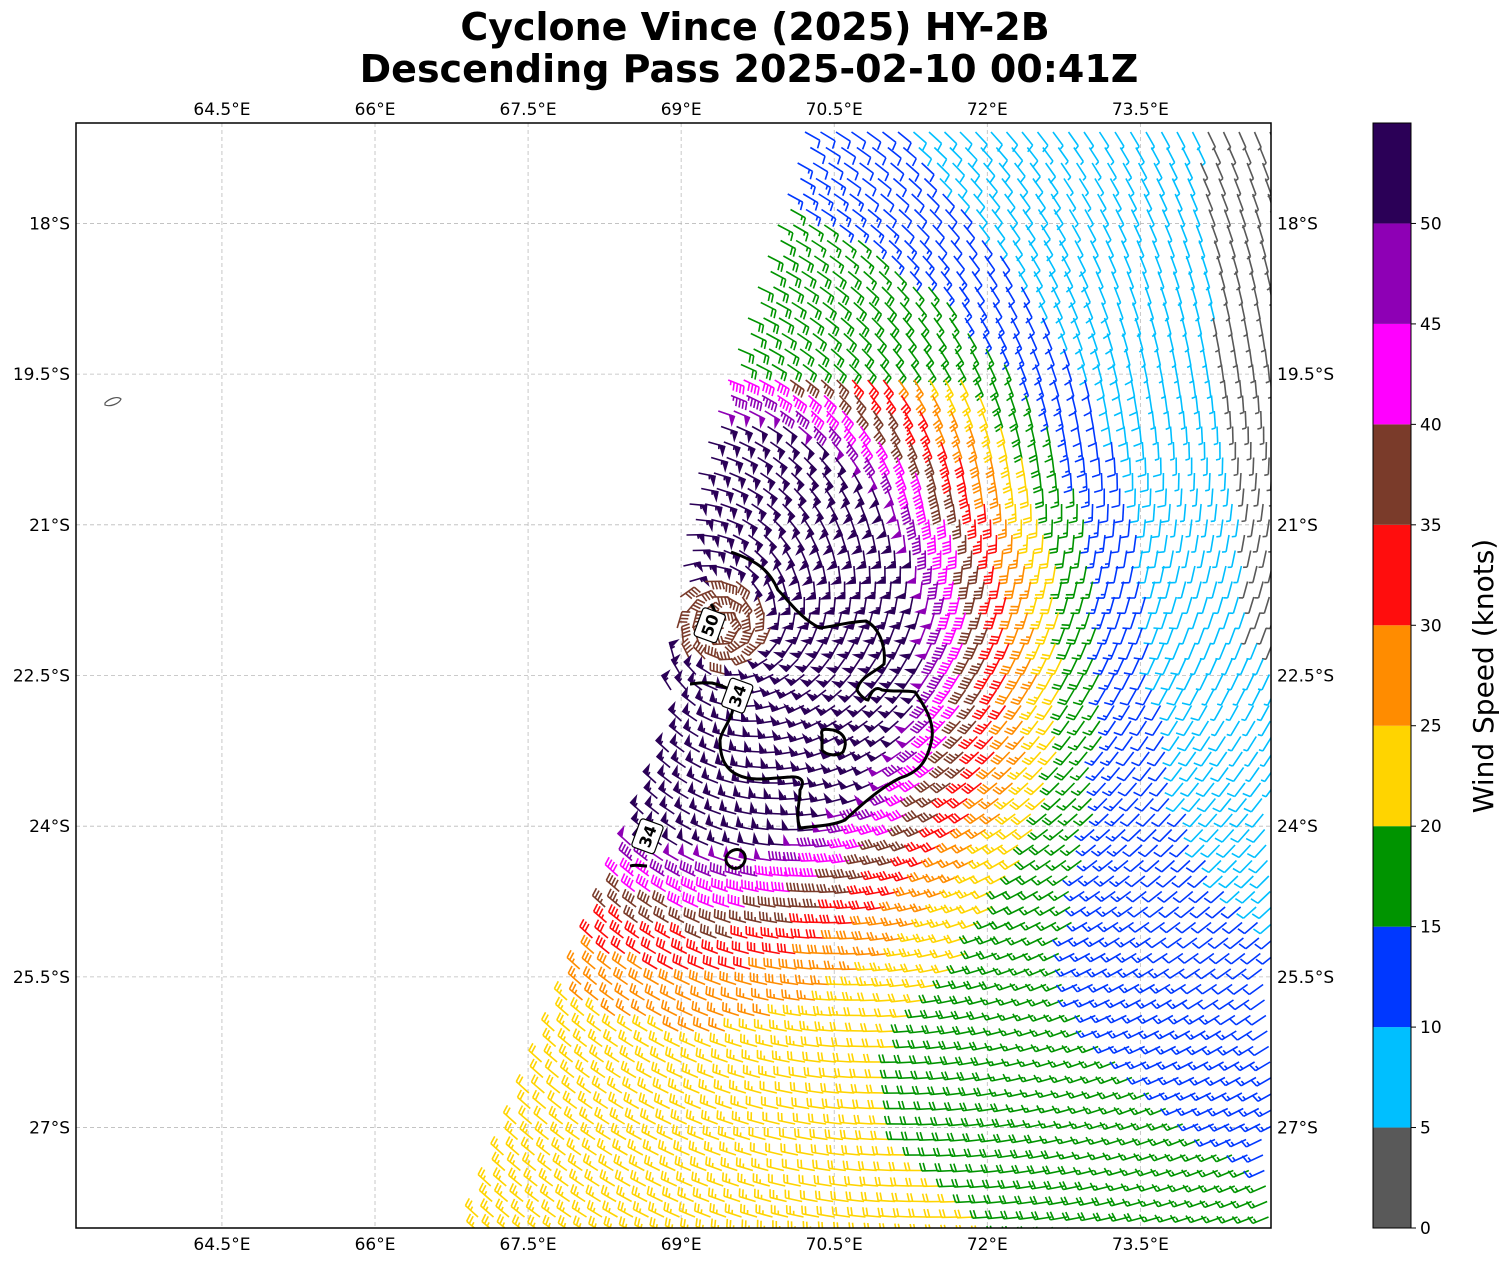 This screenshot has height=1264, width=1510. Describe the element at coordinates (1431, 425) in the screenshot. I see `colorbar-tick-label: 40` at that location.